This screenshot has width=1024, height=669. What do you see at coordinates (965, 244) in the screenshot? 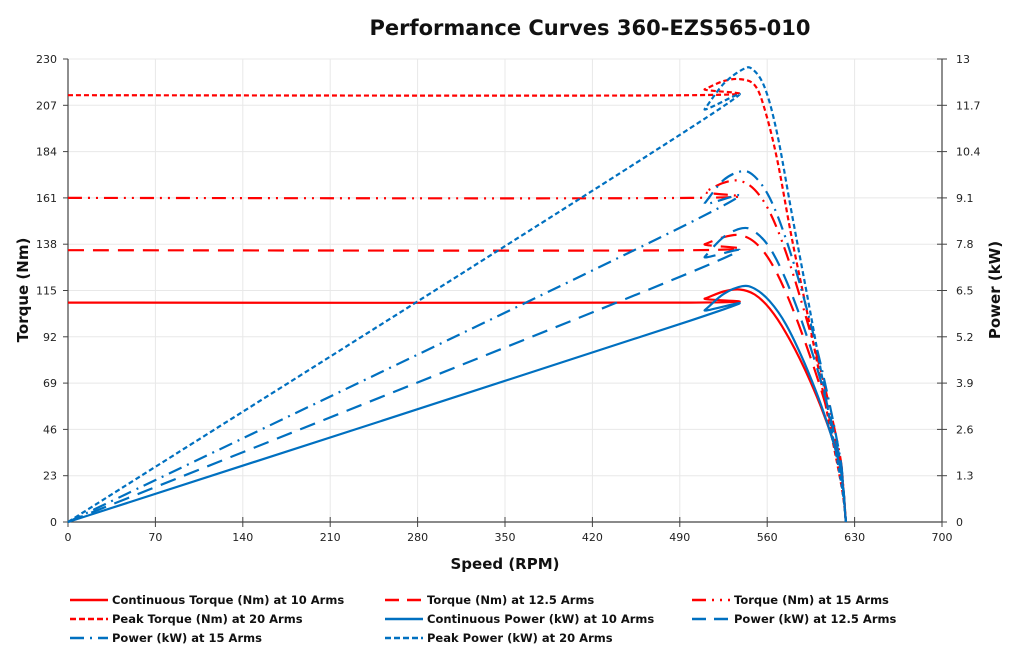
I see `y2-tick-label: 7.8` at bounding box center [965, 244].